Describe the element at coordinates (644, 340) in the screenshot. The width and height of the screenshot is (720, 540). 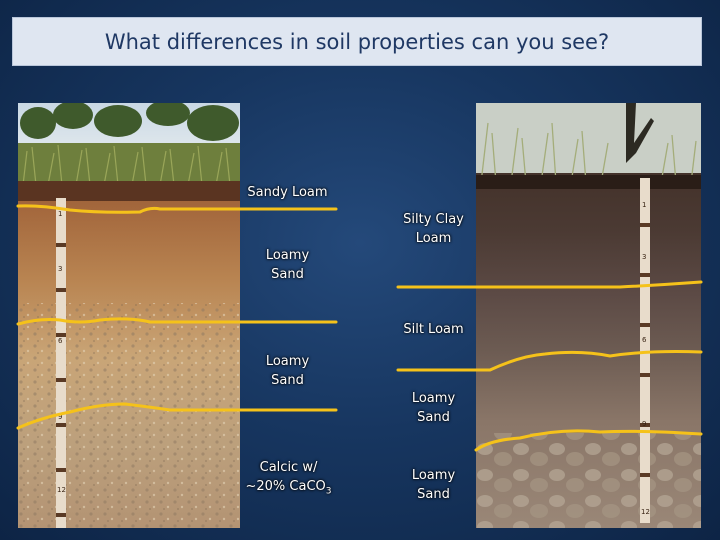
I see `right-ruler-mark: 6` at that location.